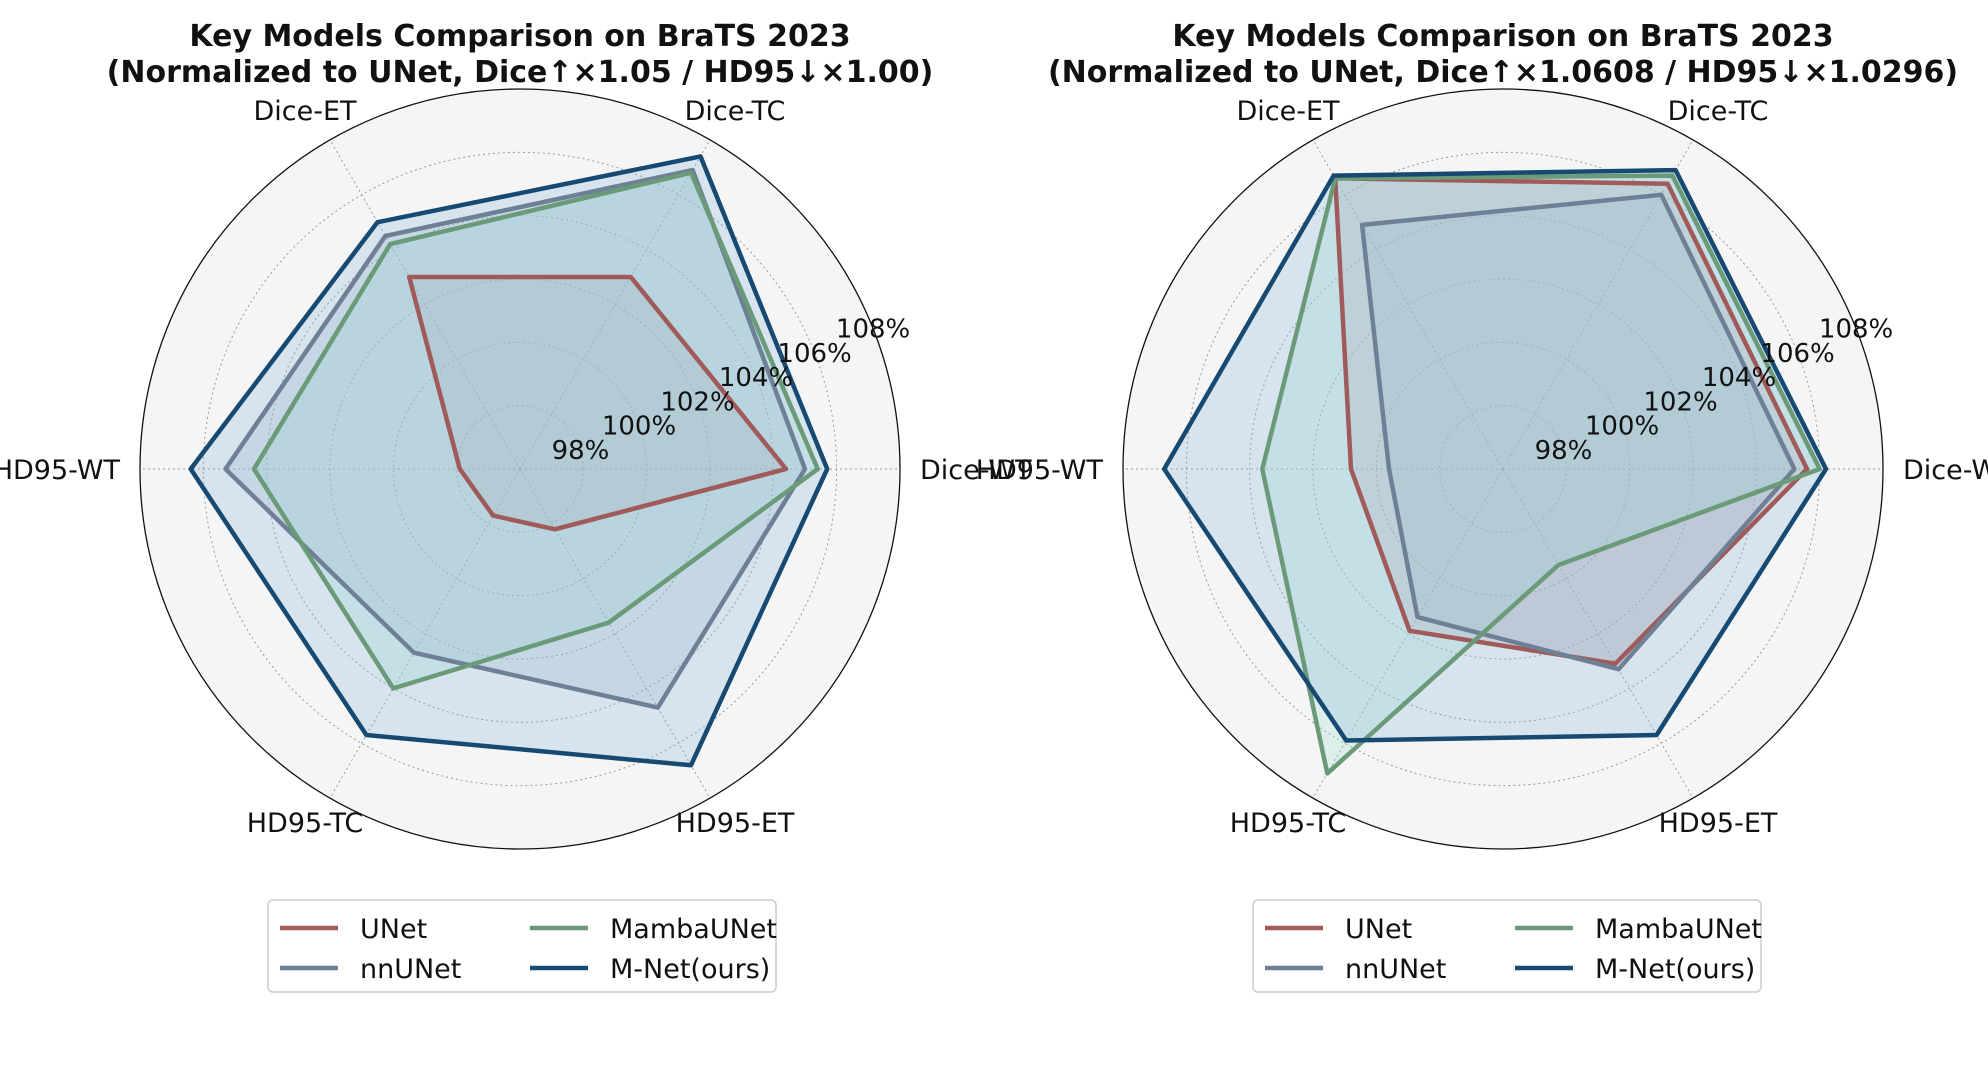 The width and height of the screenshot is (1988, 1084). I want to click on series-line-mambaunet, so click(535, 430).